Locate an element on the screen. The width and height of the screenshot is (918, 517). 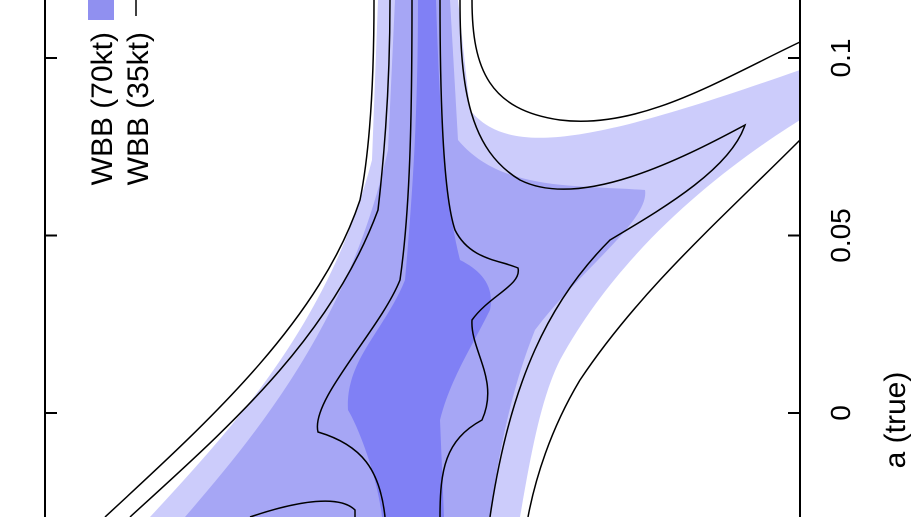
x-tick-labels: 0 0.05 0.1 is located at coordinates (840, 230).